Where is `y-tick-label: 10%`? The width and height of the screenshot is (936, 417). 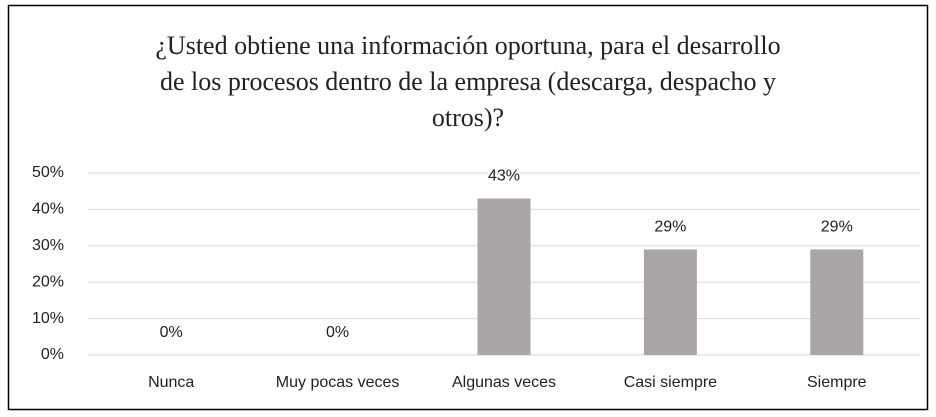
y-tick-label: 10% is located at coordinates (48, 318).